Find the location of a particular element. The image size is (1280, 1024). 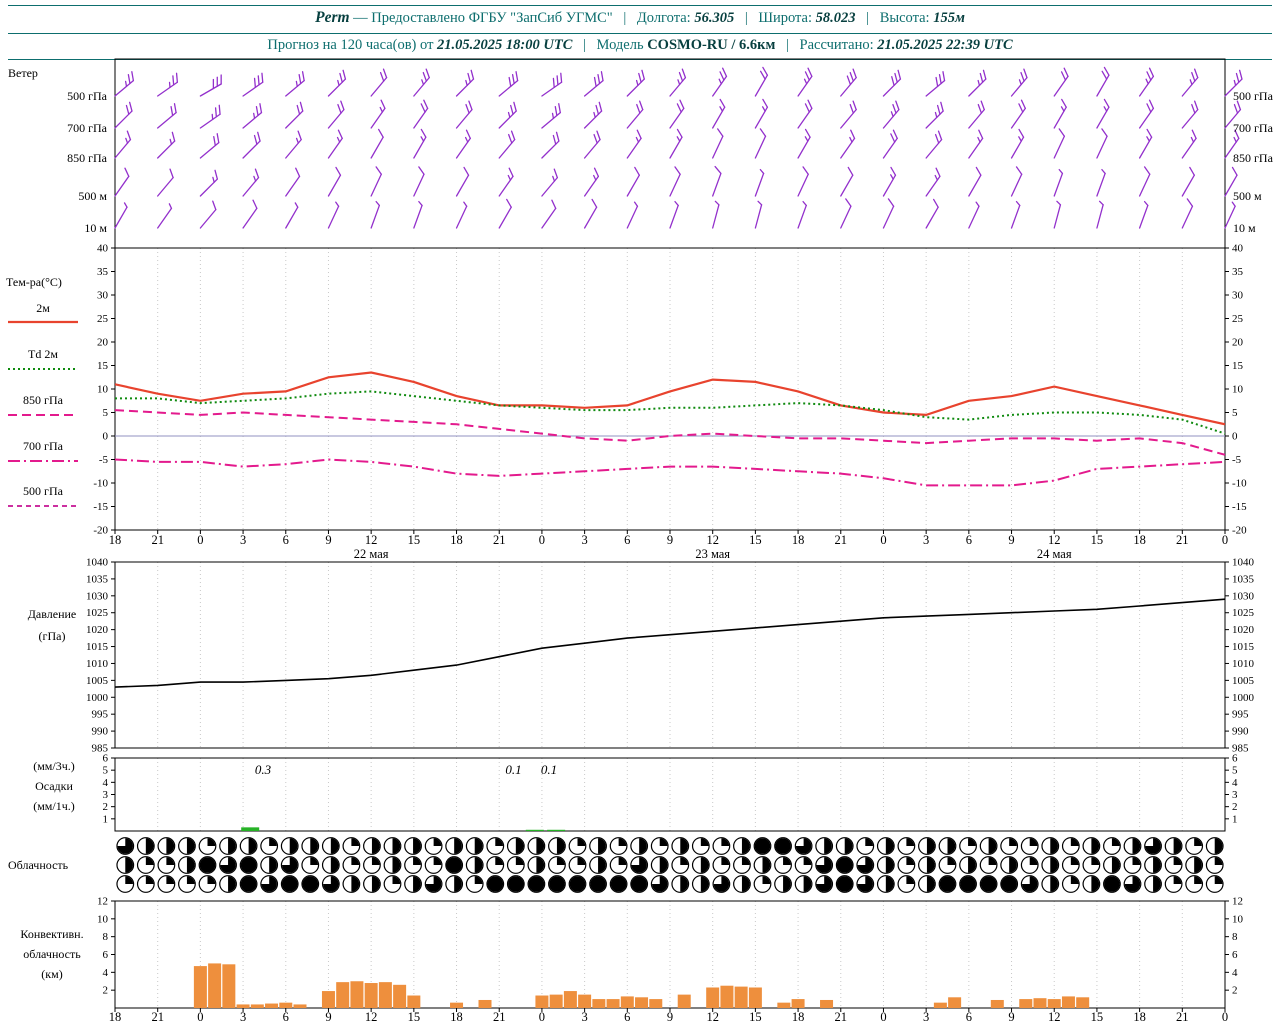

svg-text: 850 гПа is located at coordinates (1253, 158).